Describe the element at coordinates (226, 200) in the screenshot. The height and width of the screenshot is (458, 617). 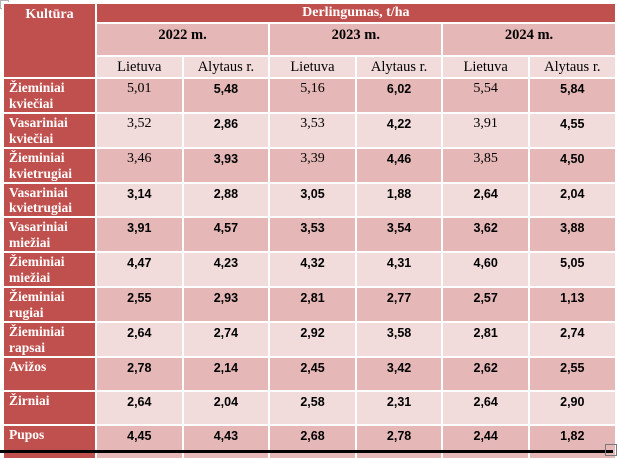
I see `yield-value: 2,88` at that location.